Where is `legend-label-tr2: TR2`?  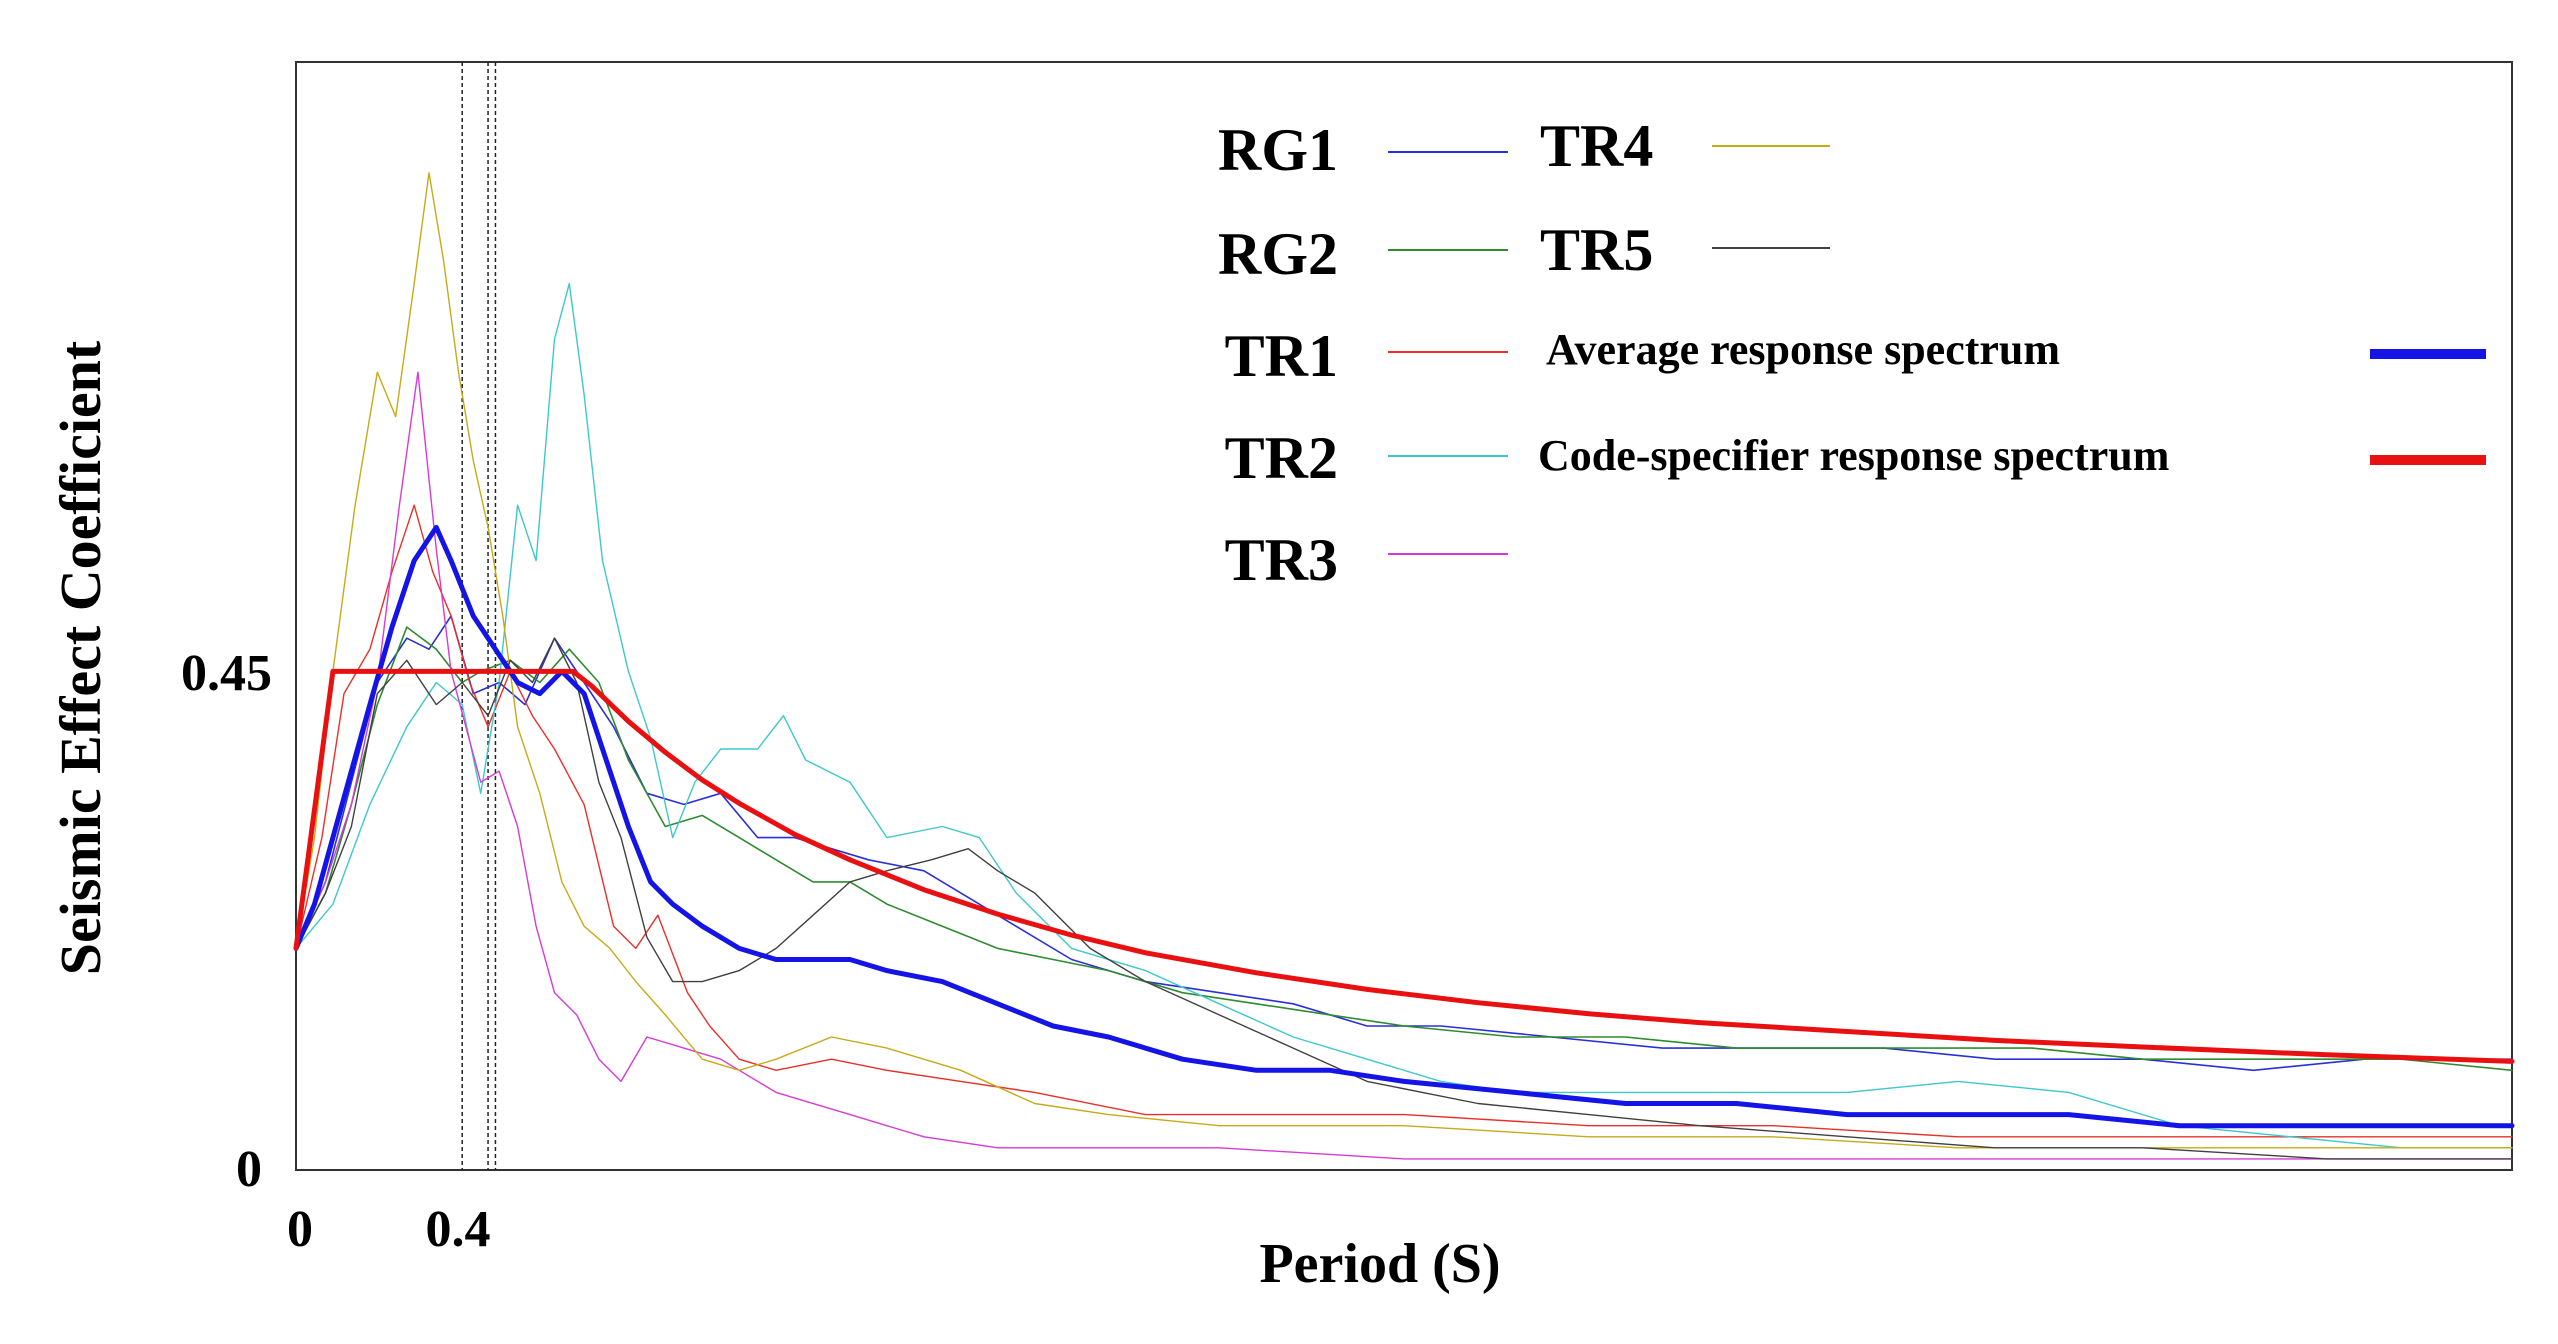
legend-label-tr2: TR2 is located at coordinates (1281, 458).